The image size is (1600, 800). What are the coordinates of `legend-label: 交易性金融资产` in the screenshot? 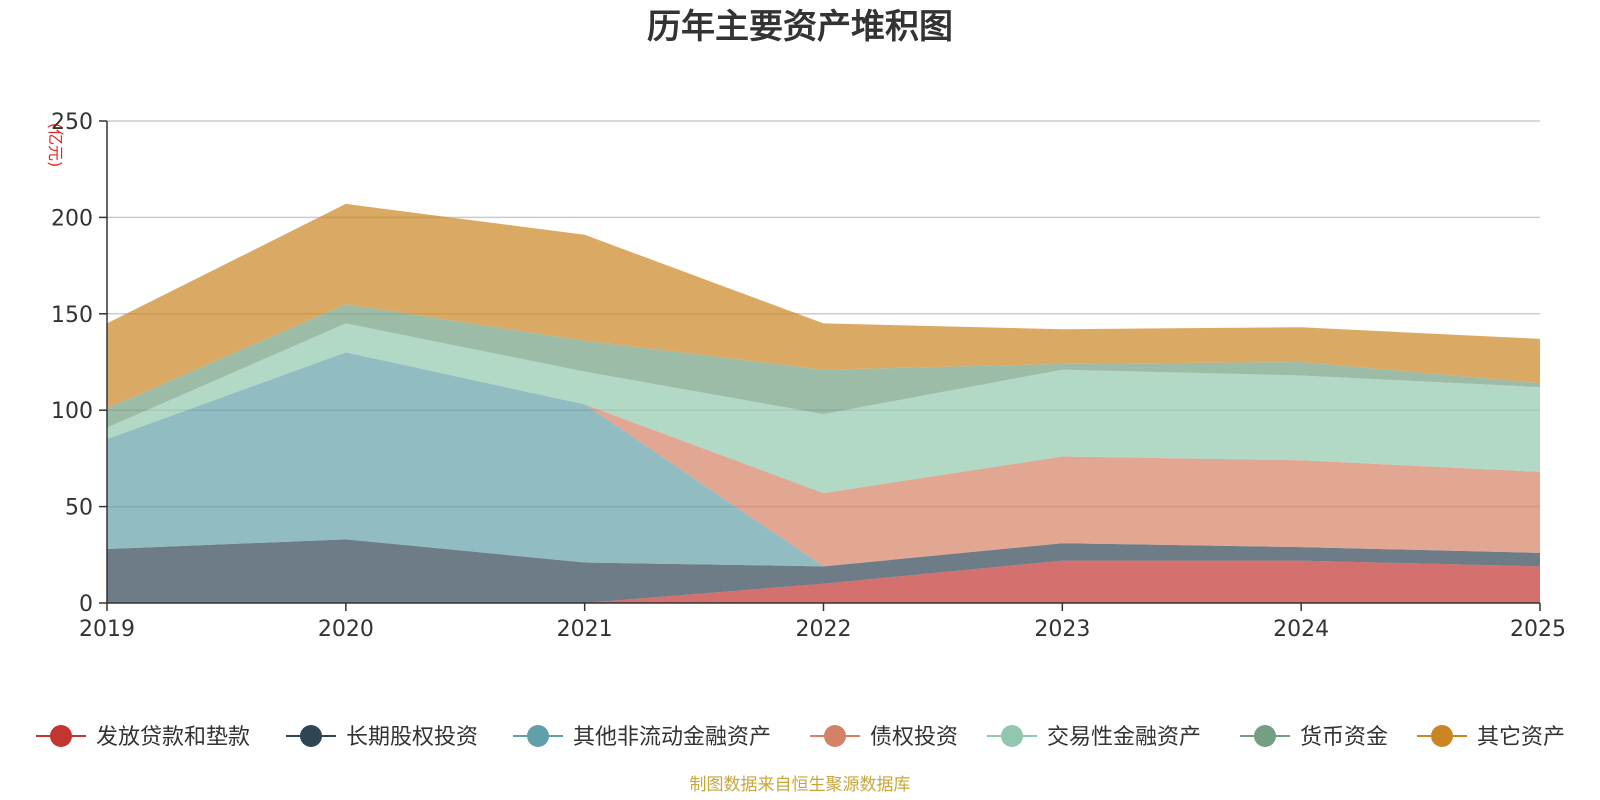 It's located at (1124, 737).